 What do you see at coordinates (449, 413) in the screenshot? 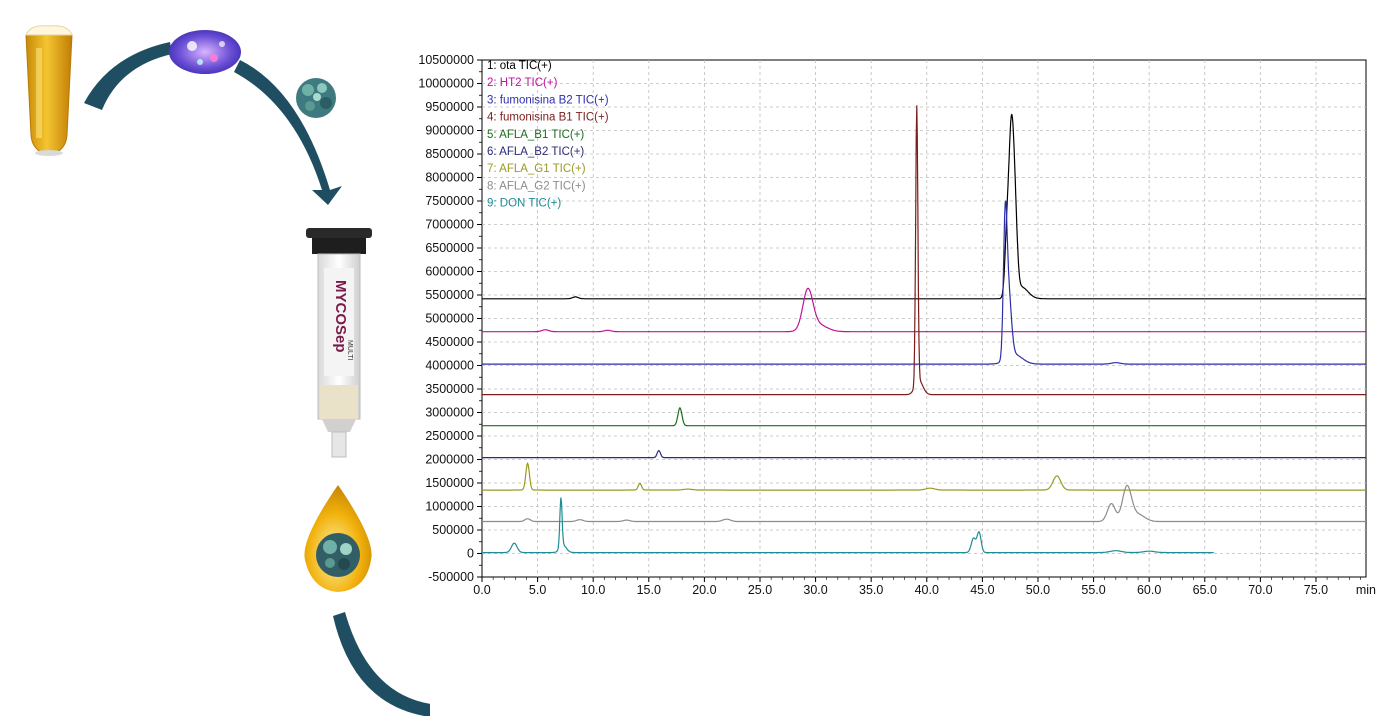
I see `y-tick-label: 3000000` at bounding box center [449, 413].